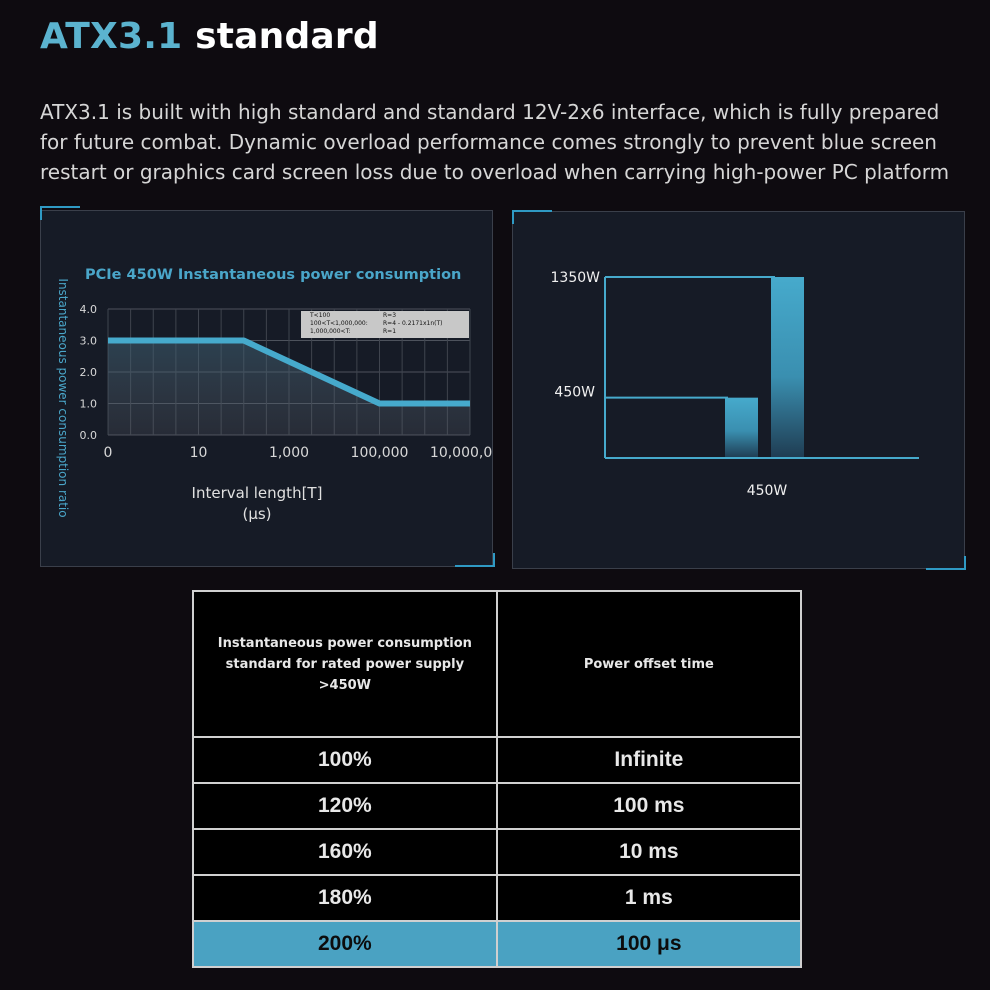 This screenshot has height=990, width=990. I want to click on table-cell: 200%, so click(345, 944).